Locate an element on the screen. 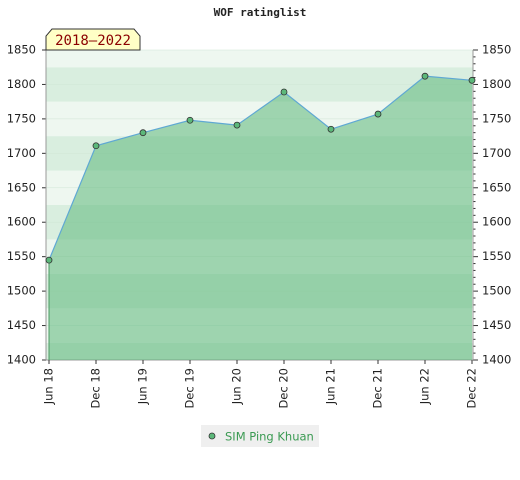 The image size is (520, 480). y2-tick-label: 1400 is located at coordinates (496, 360).